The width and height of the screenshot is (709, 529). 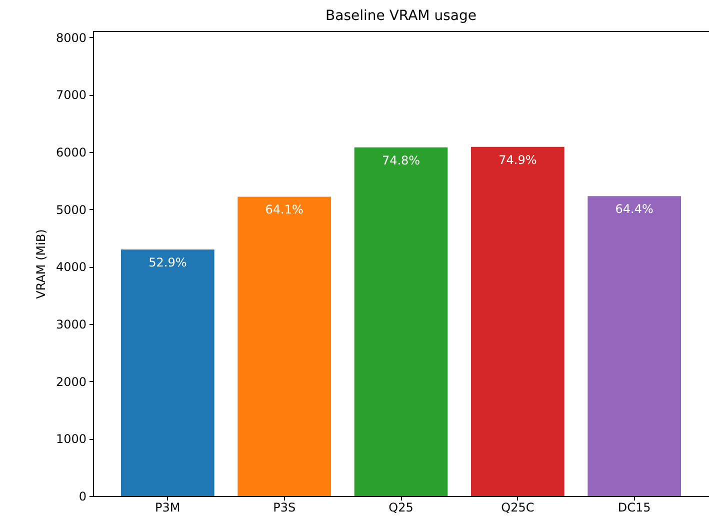 I want to click on y-tick-label: 7000, so click(x=71, y=95).